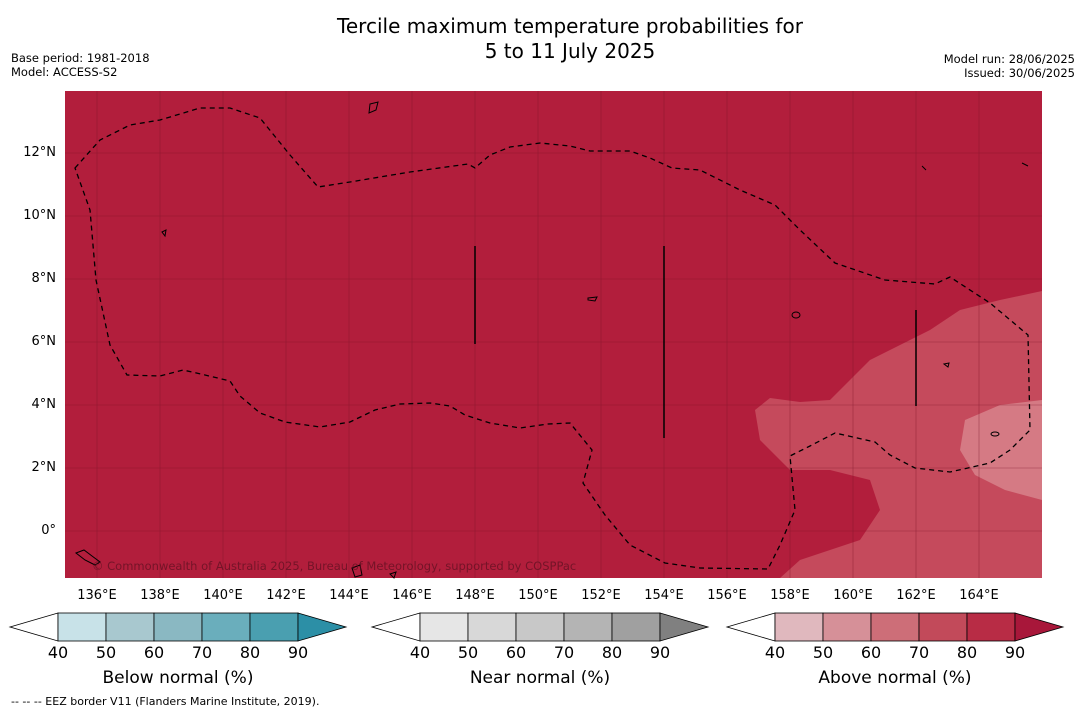  What do you see at coordinates (1019, 73) in the screenshot?
I see `issued-date: Issued: 30/06/2025` at bounding box center [1019, 73].